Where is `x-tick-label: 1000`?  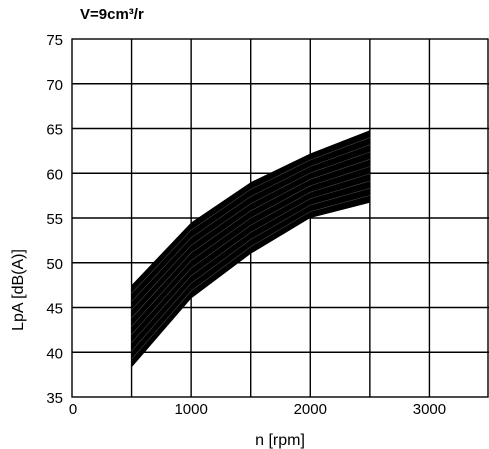
x-tick-label: 1000 is located at coordinates (190, 409).